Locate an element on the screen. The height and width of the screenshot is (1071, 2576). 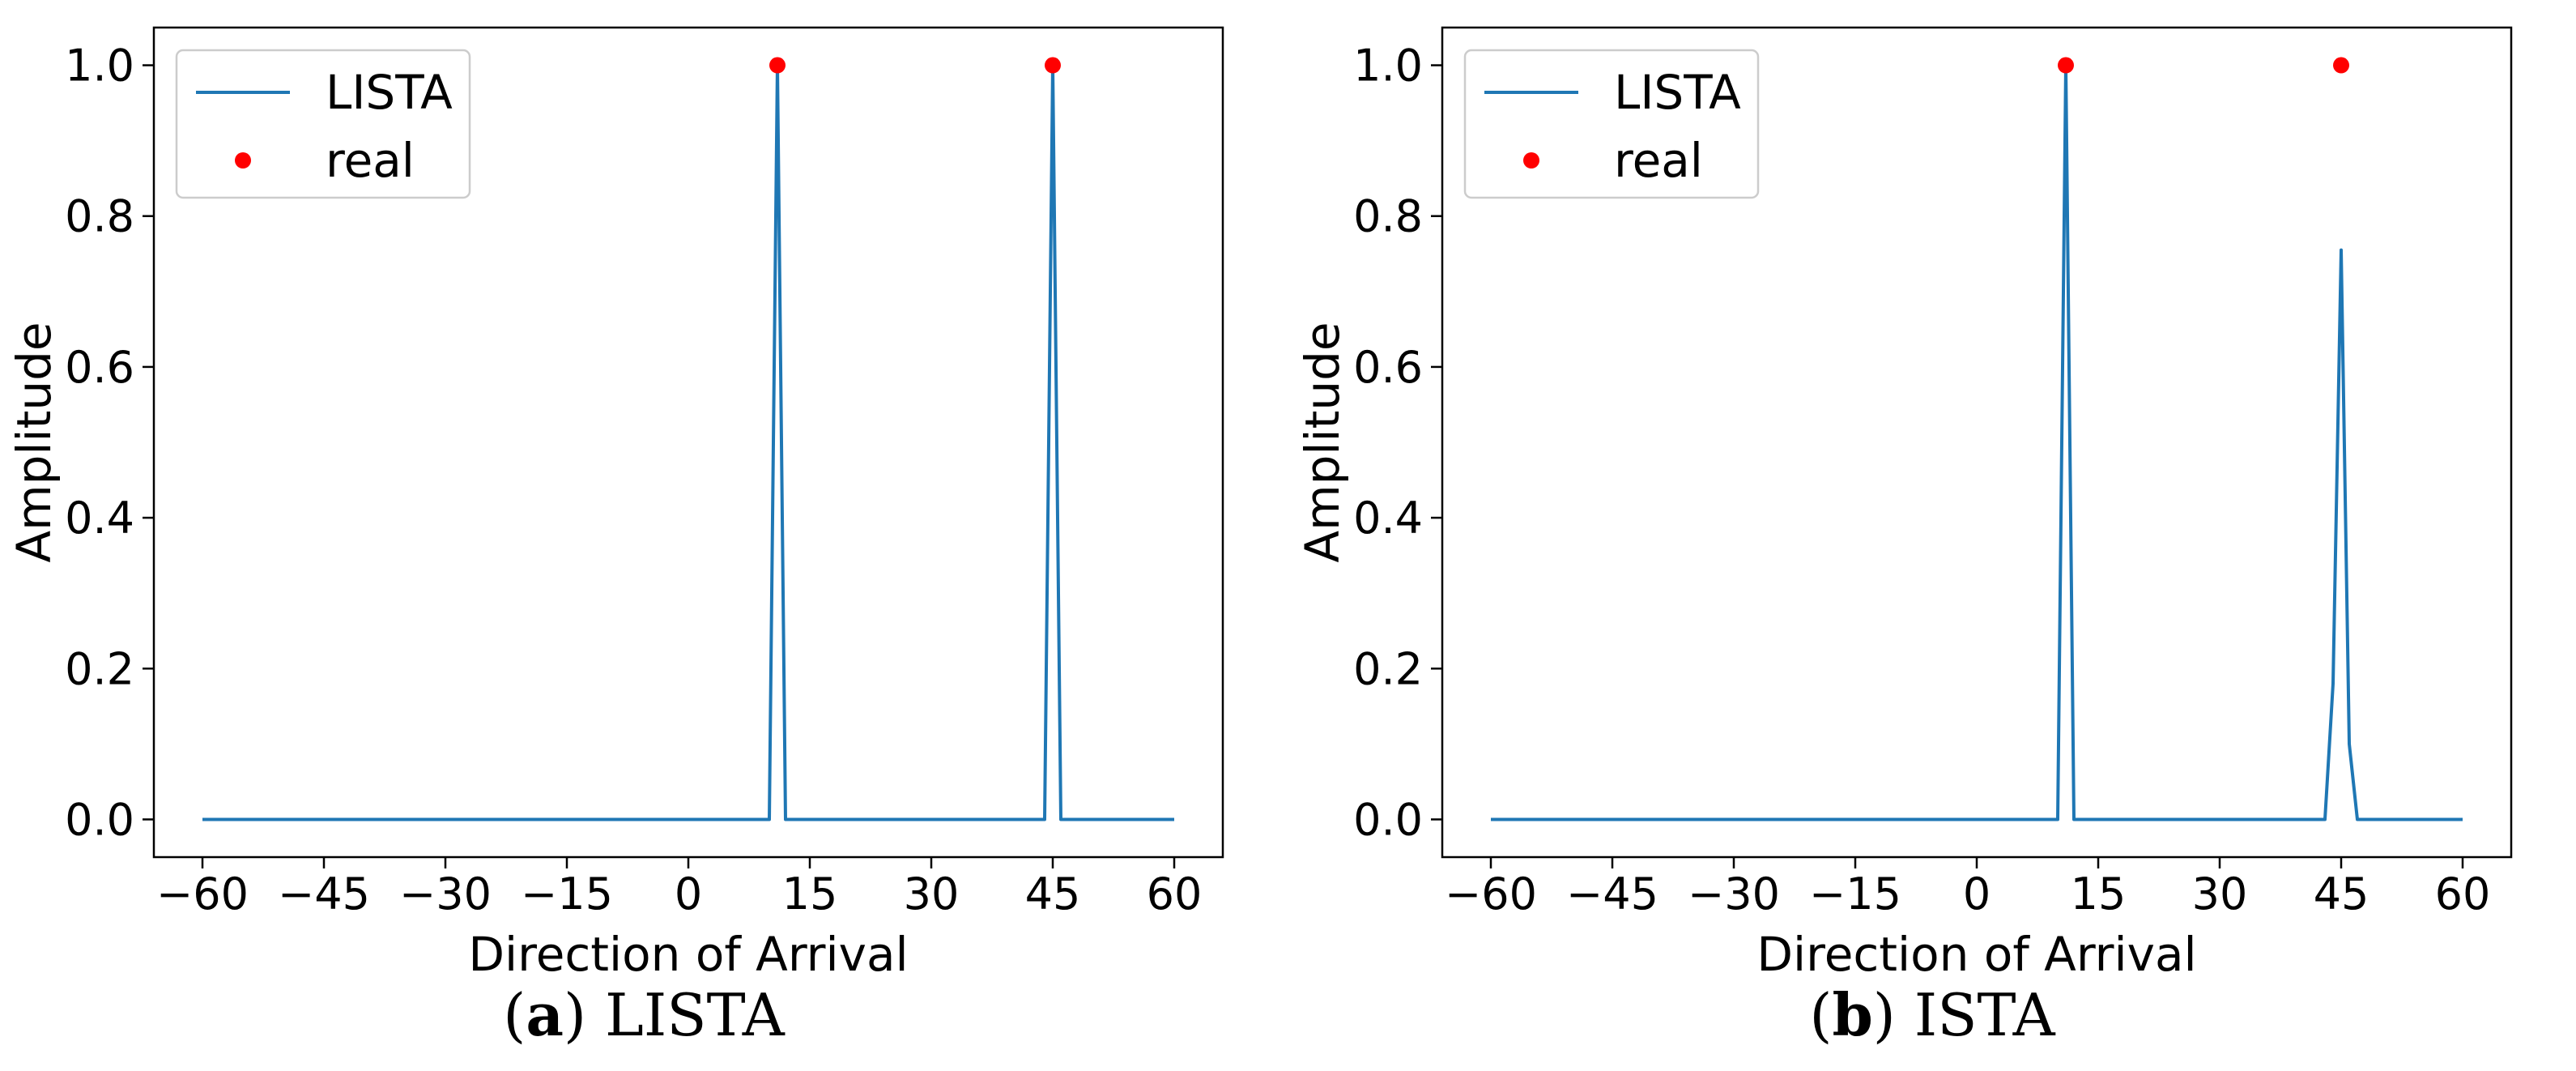
caption-b: (b) ISTA is located at coordinates (1932, 1014).